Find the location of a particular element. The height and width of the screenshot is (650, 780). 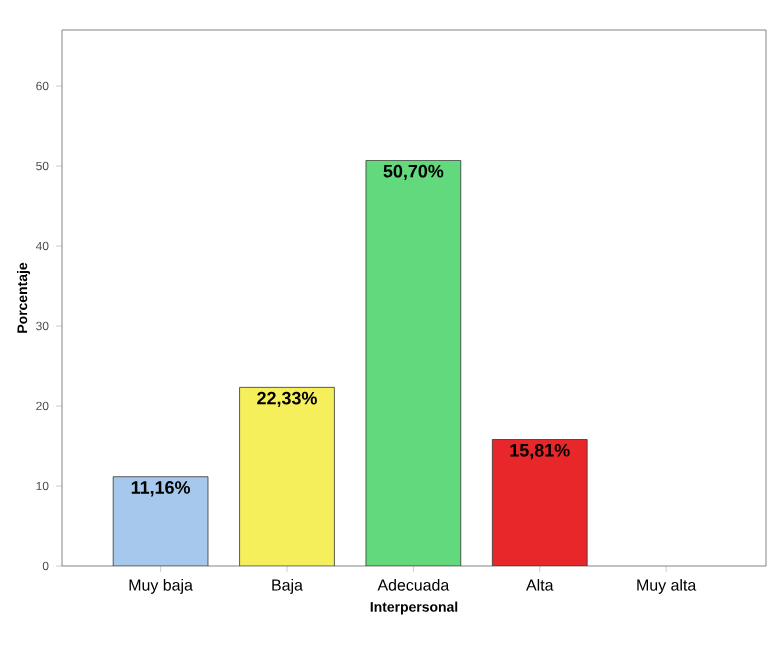

data-label: 50,70% is located at coordinates (413, 172).